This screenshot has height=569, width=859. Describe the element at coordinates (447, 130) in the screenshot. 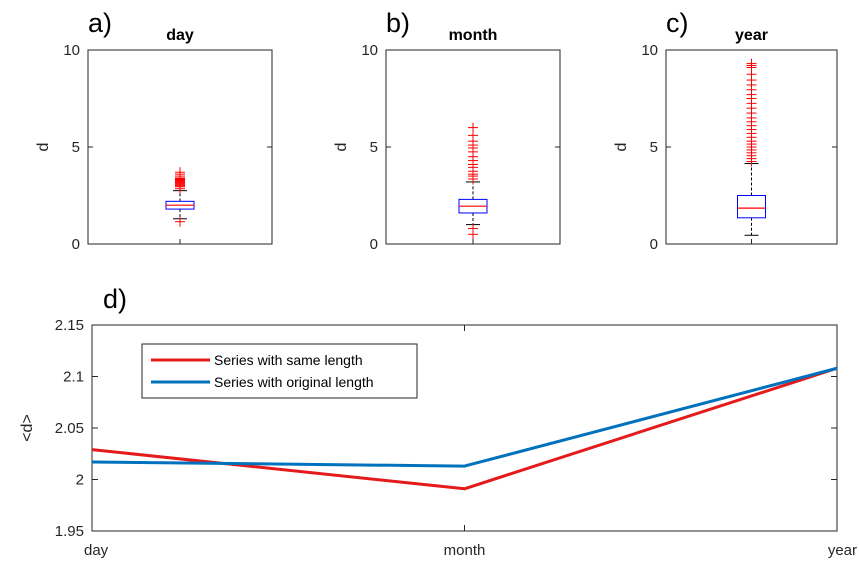

I see `boxplot-month: 0 5 10 d b) month` at that location.